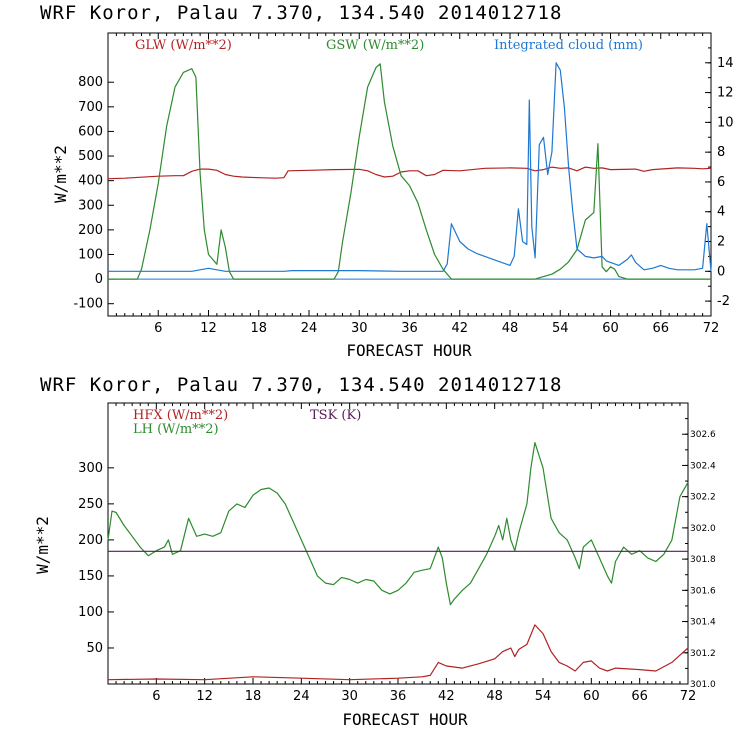 This screenshot has height=740, width=740. I want to click on chart-top-legend-glw: GLW (W/m**2), so click(183, 45).